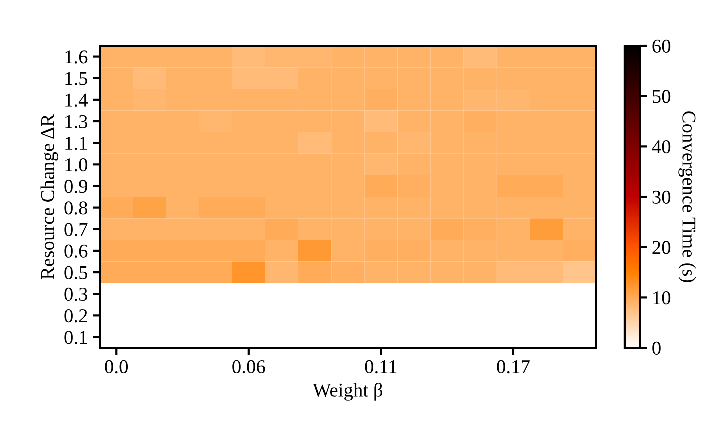  I want to click on x-tick-label: 0.0, so click(116, 367).